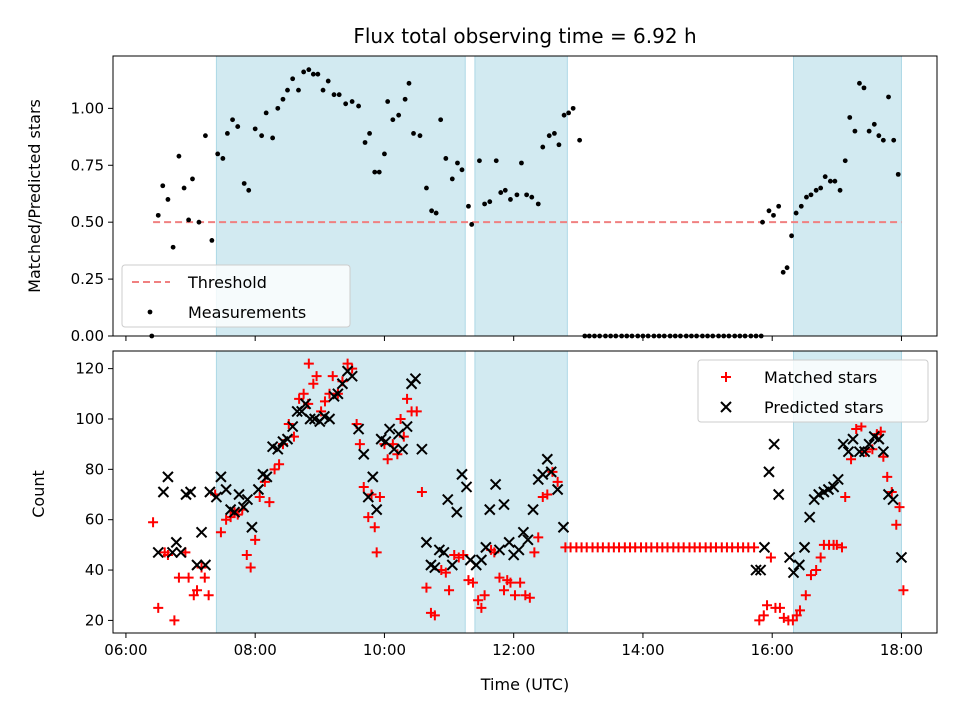 Image resolution: width=960 pixels, height=724 pixels. Describe the element at coordinates (87, 222) in the screenshot. I see `y-tick-label: 0.50` at that location.